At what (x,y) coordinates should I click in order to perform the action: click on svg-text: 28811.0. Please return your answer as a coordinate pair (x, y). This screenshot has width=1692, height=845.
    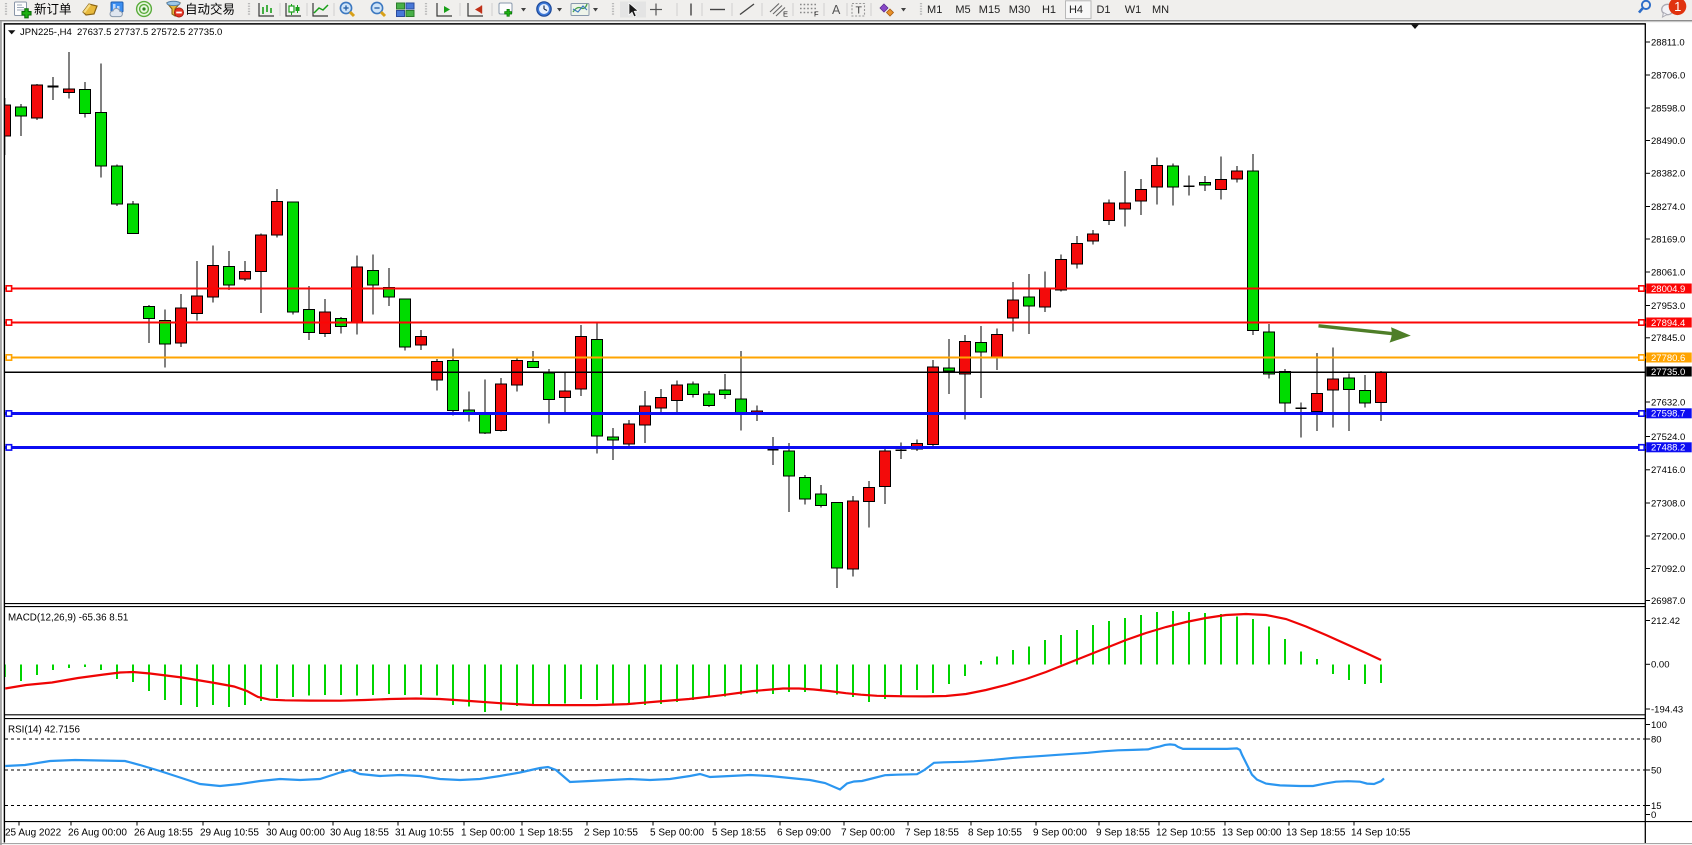
    Looking at the image, I should click on (1668, 42).